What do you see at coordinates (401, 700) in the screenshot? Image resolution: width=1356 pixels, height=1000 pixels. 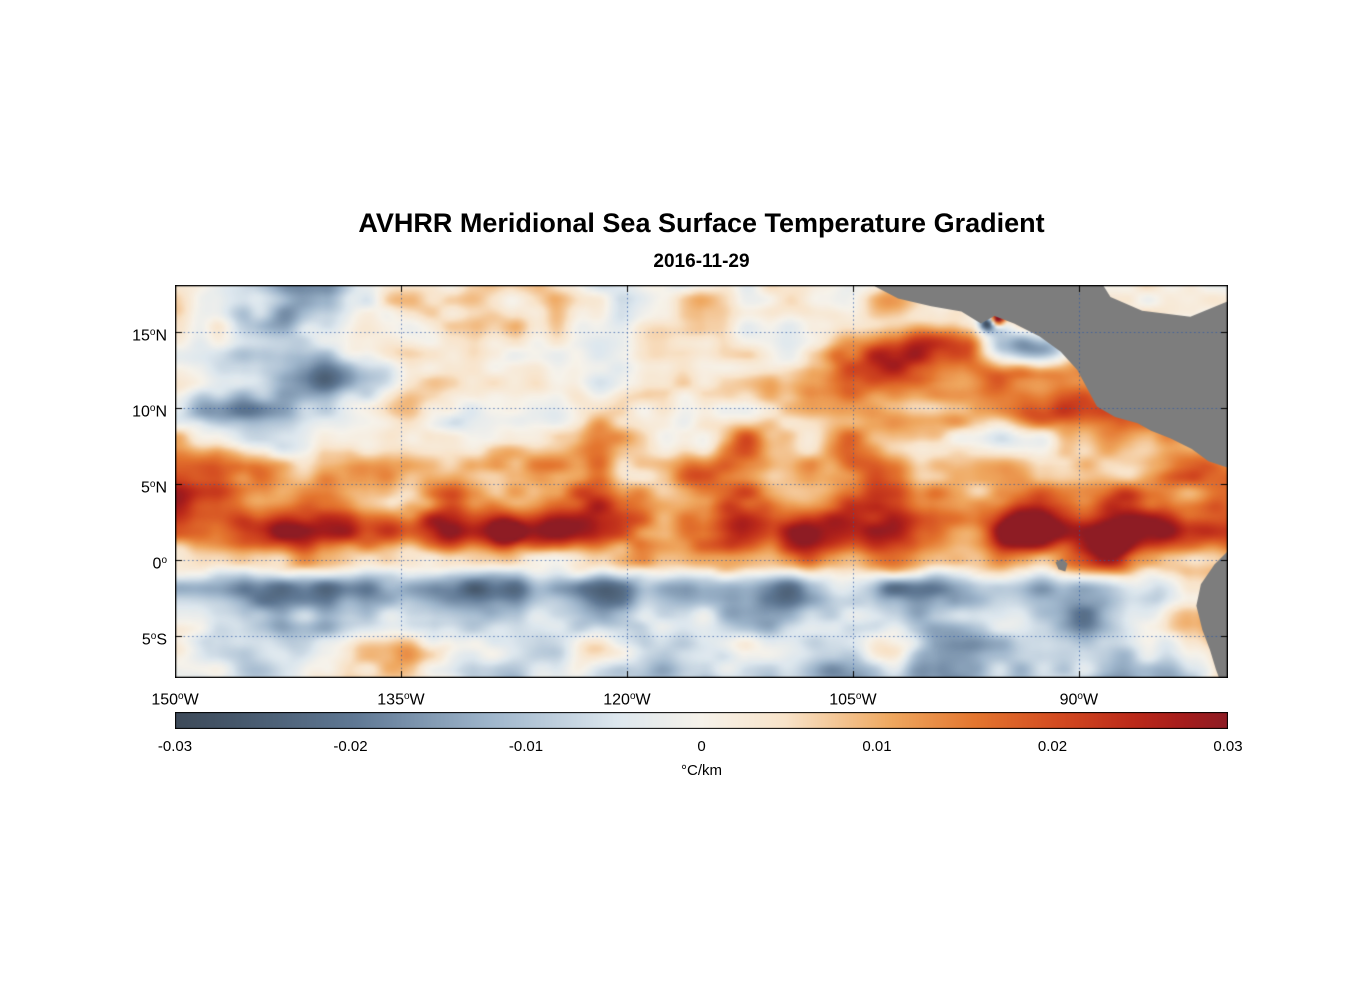 I see `x-tick-label: 135oW` at bounding box center [401, 700].